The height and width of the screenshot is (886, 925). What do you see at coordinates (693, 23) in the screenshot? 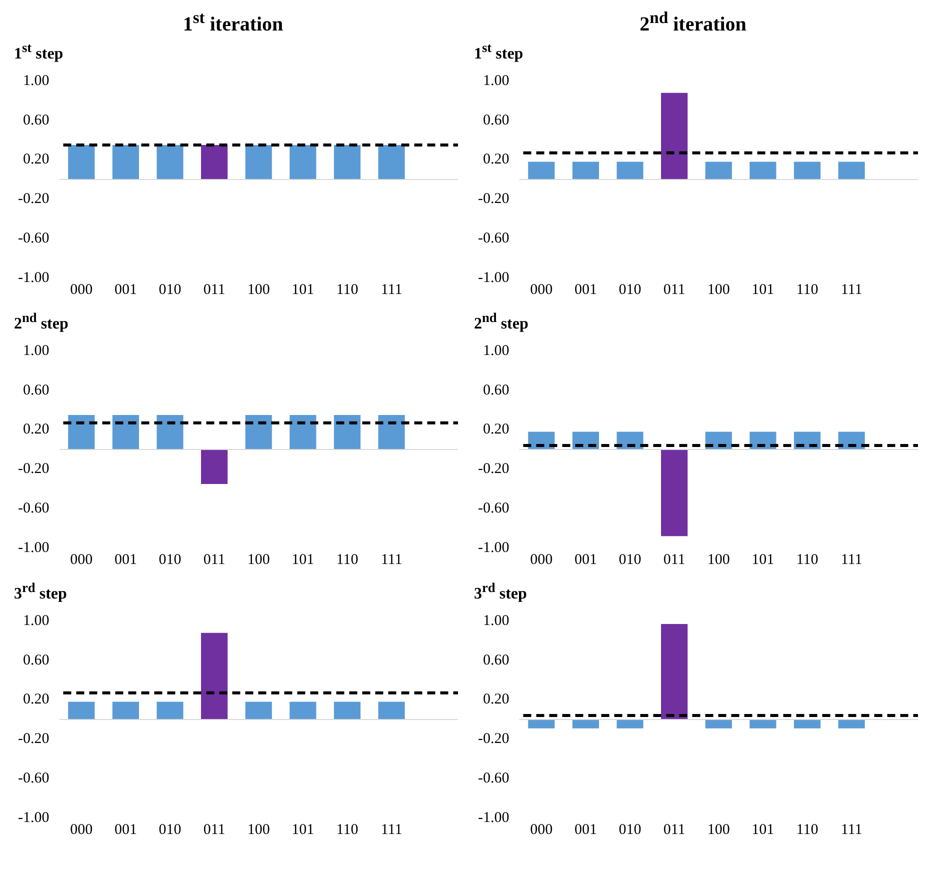
I see `chart-title: 2$^{nd}$ iteration` at bounding box center [693, 23].